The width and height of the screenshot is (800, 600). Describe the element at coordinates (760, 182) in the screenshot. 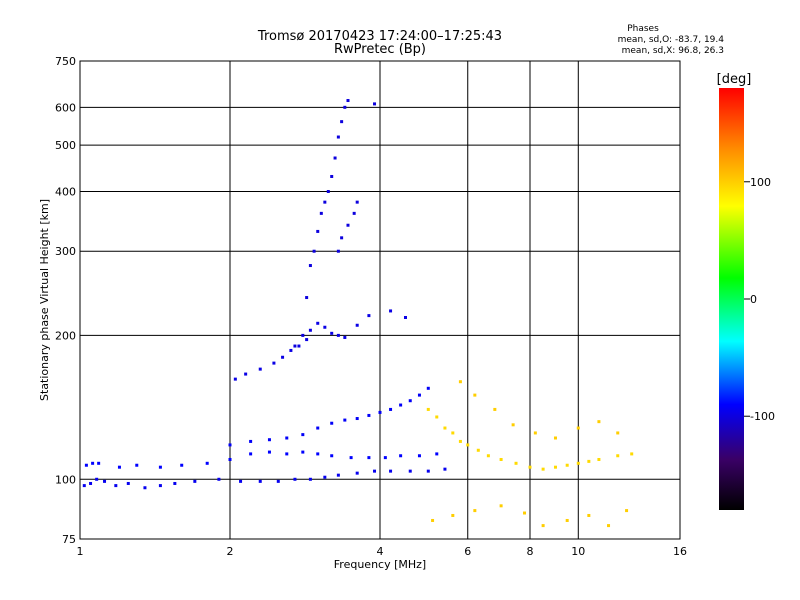

I see `colorbar-tick-label: 100` at that location.